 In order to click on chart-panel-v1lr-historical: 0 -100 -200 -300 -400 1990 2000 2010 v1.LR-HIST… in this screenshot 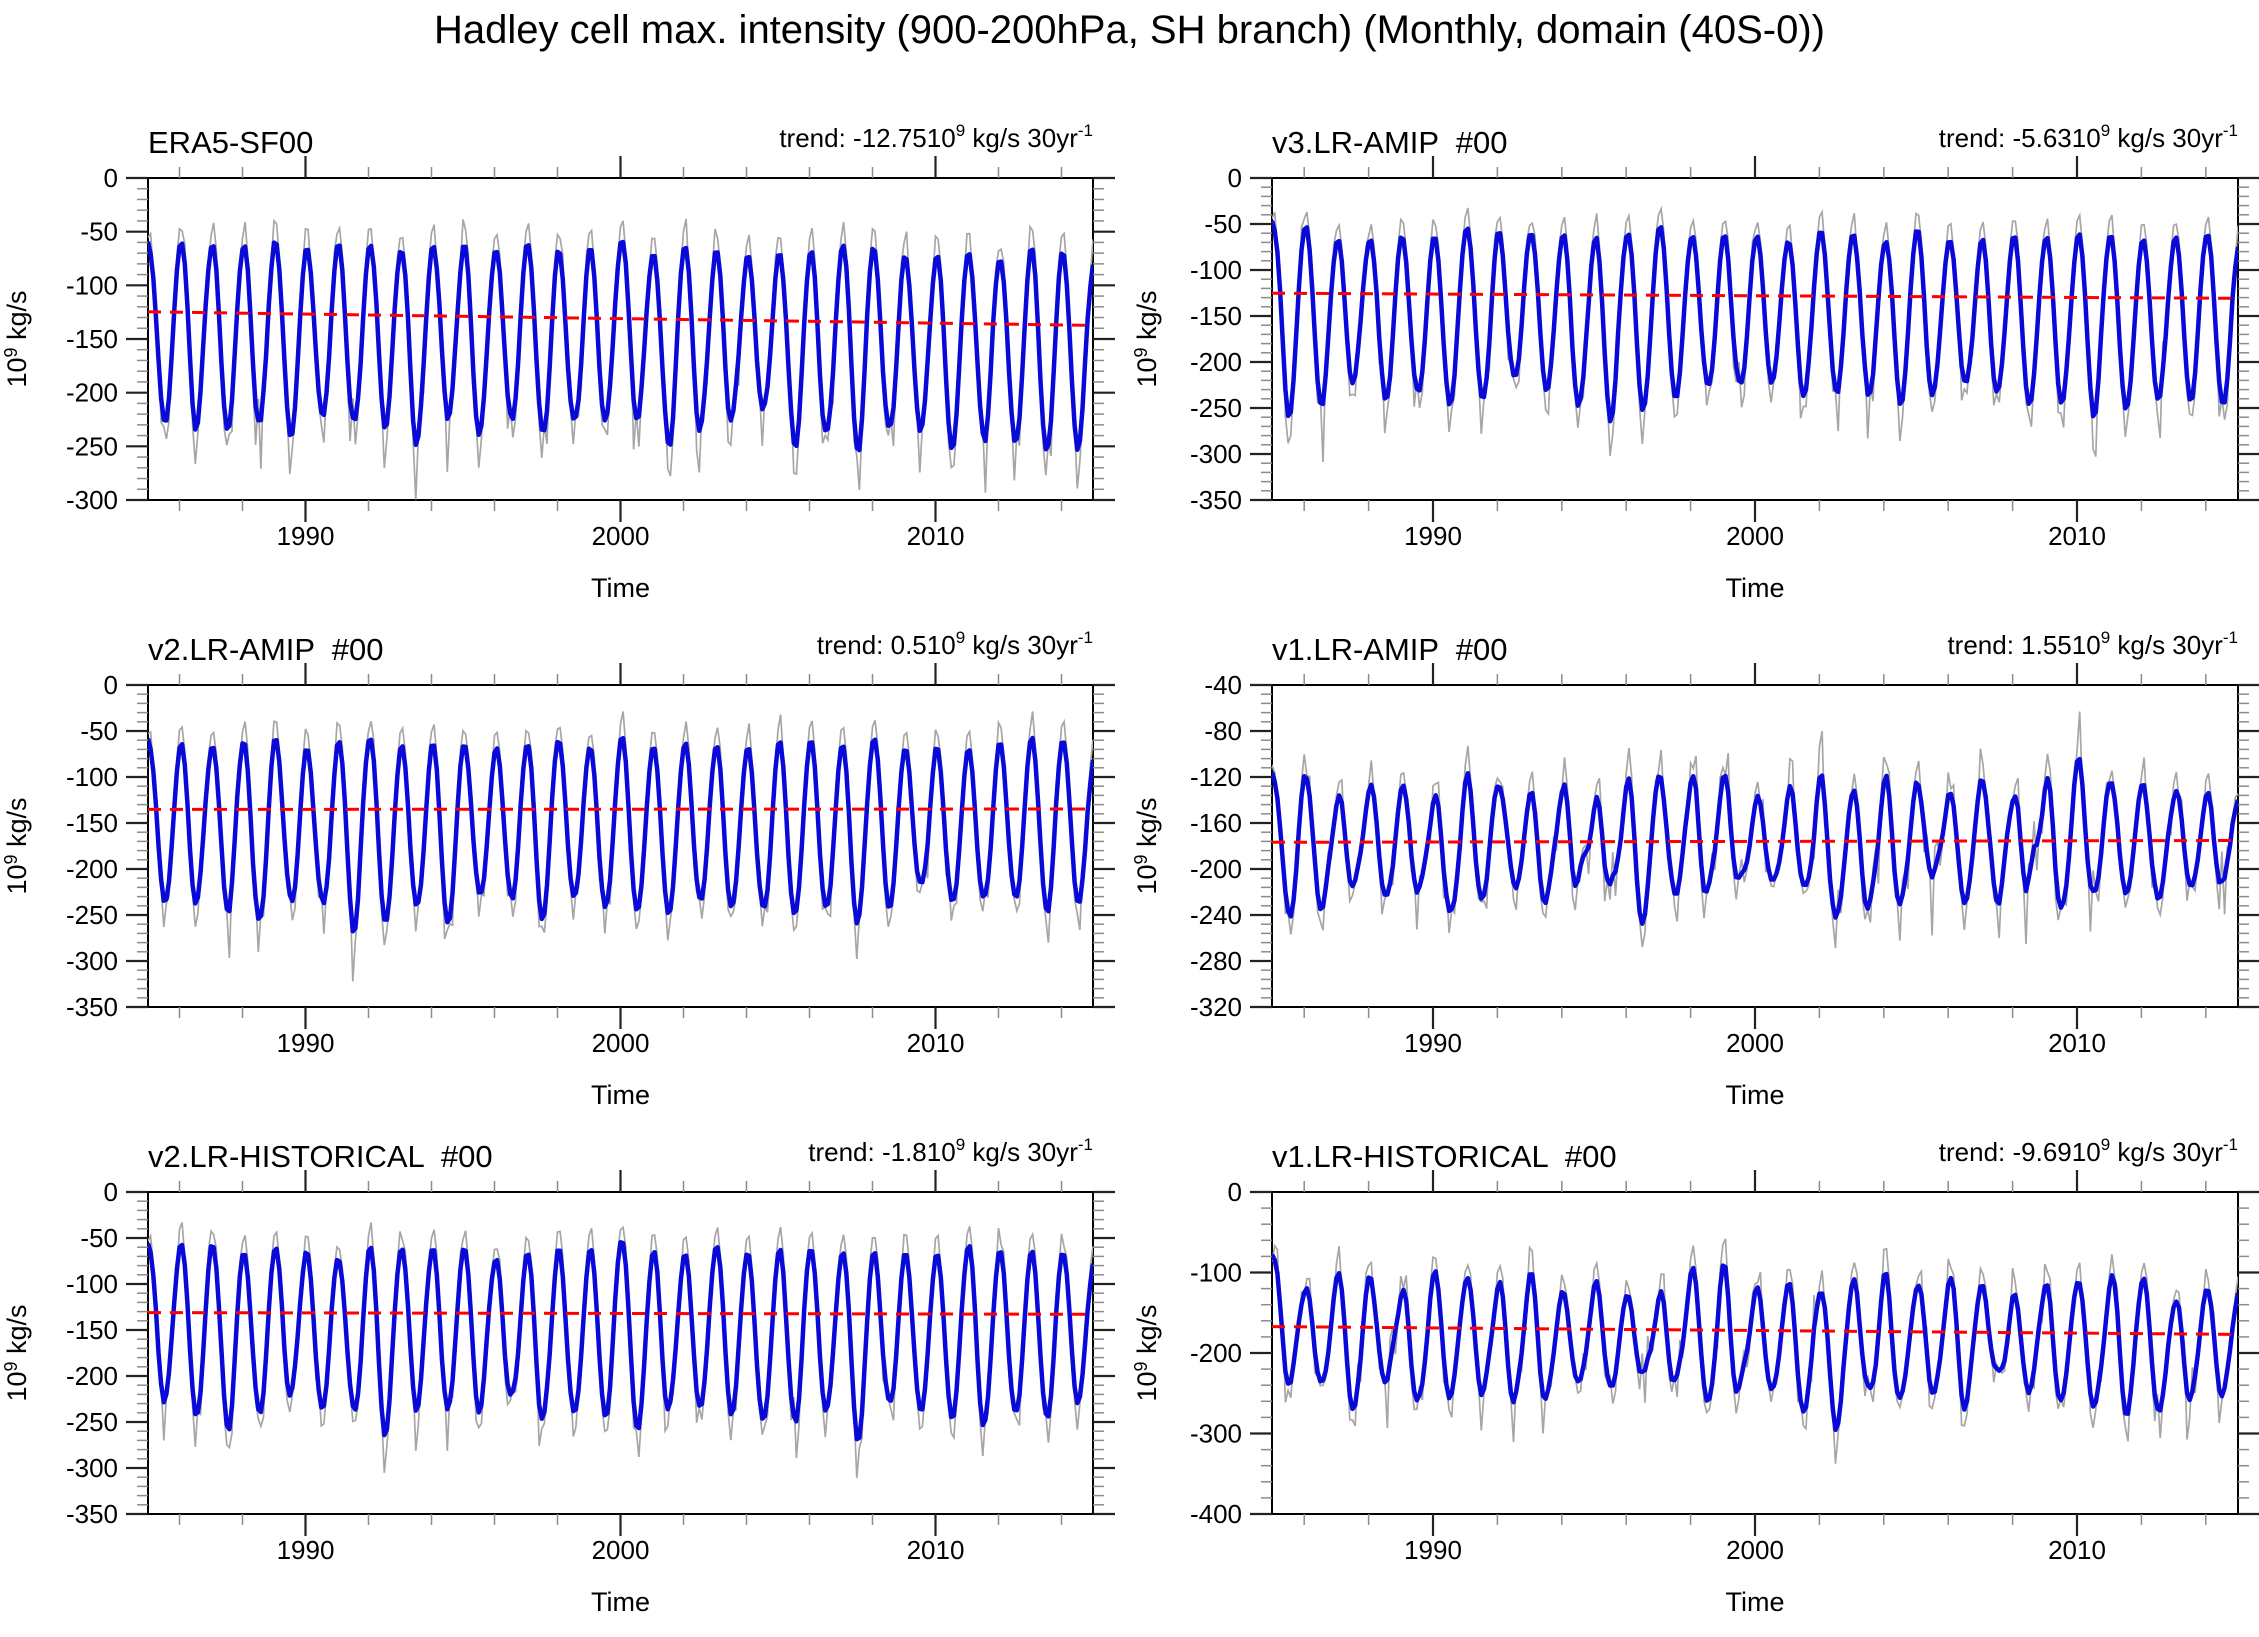, I will do `click(1695, 1376)`.